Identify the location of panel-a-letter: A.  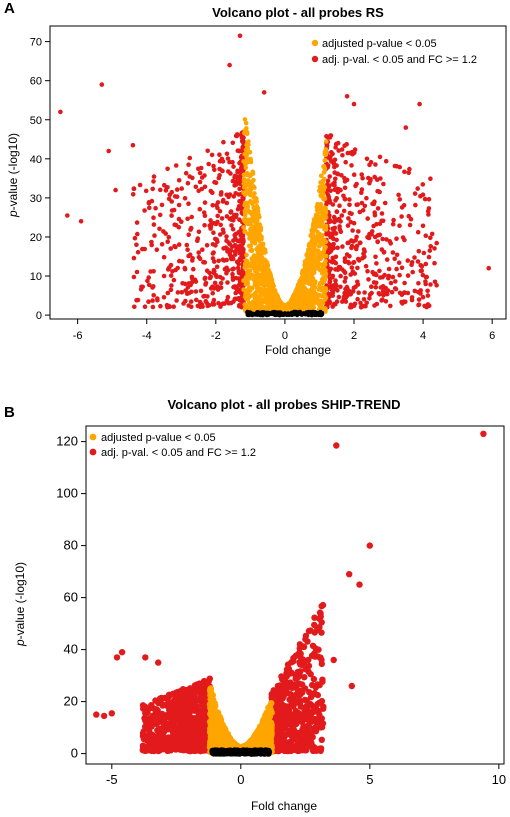
(9, 8).